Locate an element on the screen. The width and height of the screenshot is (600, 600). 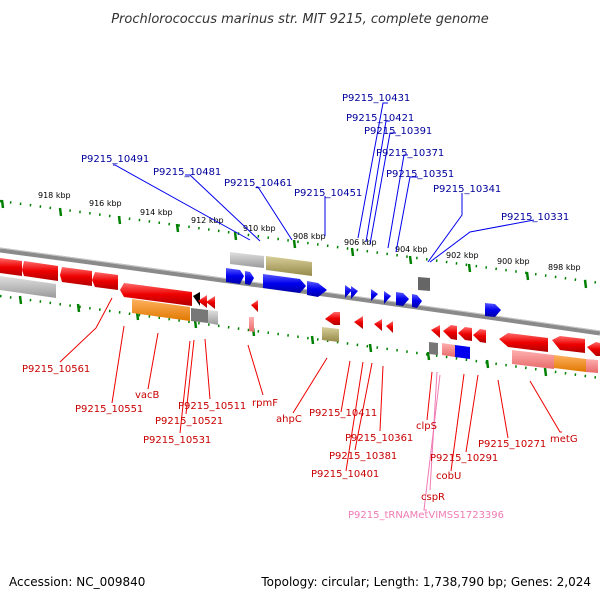
kbp-label: 904 kbp is located at coordinates (411, 249).